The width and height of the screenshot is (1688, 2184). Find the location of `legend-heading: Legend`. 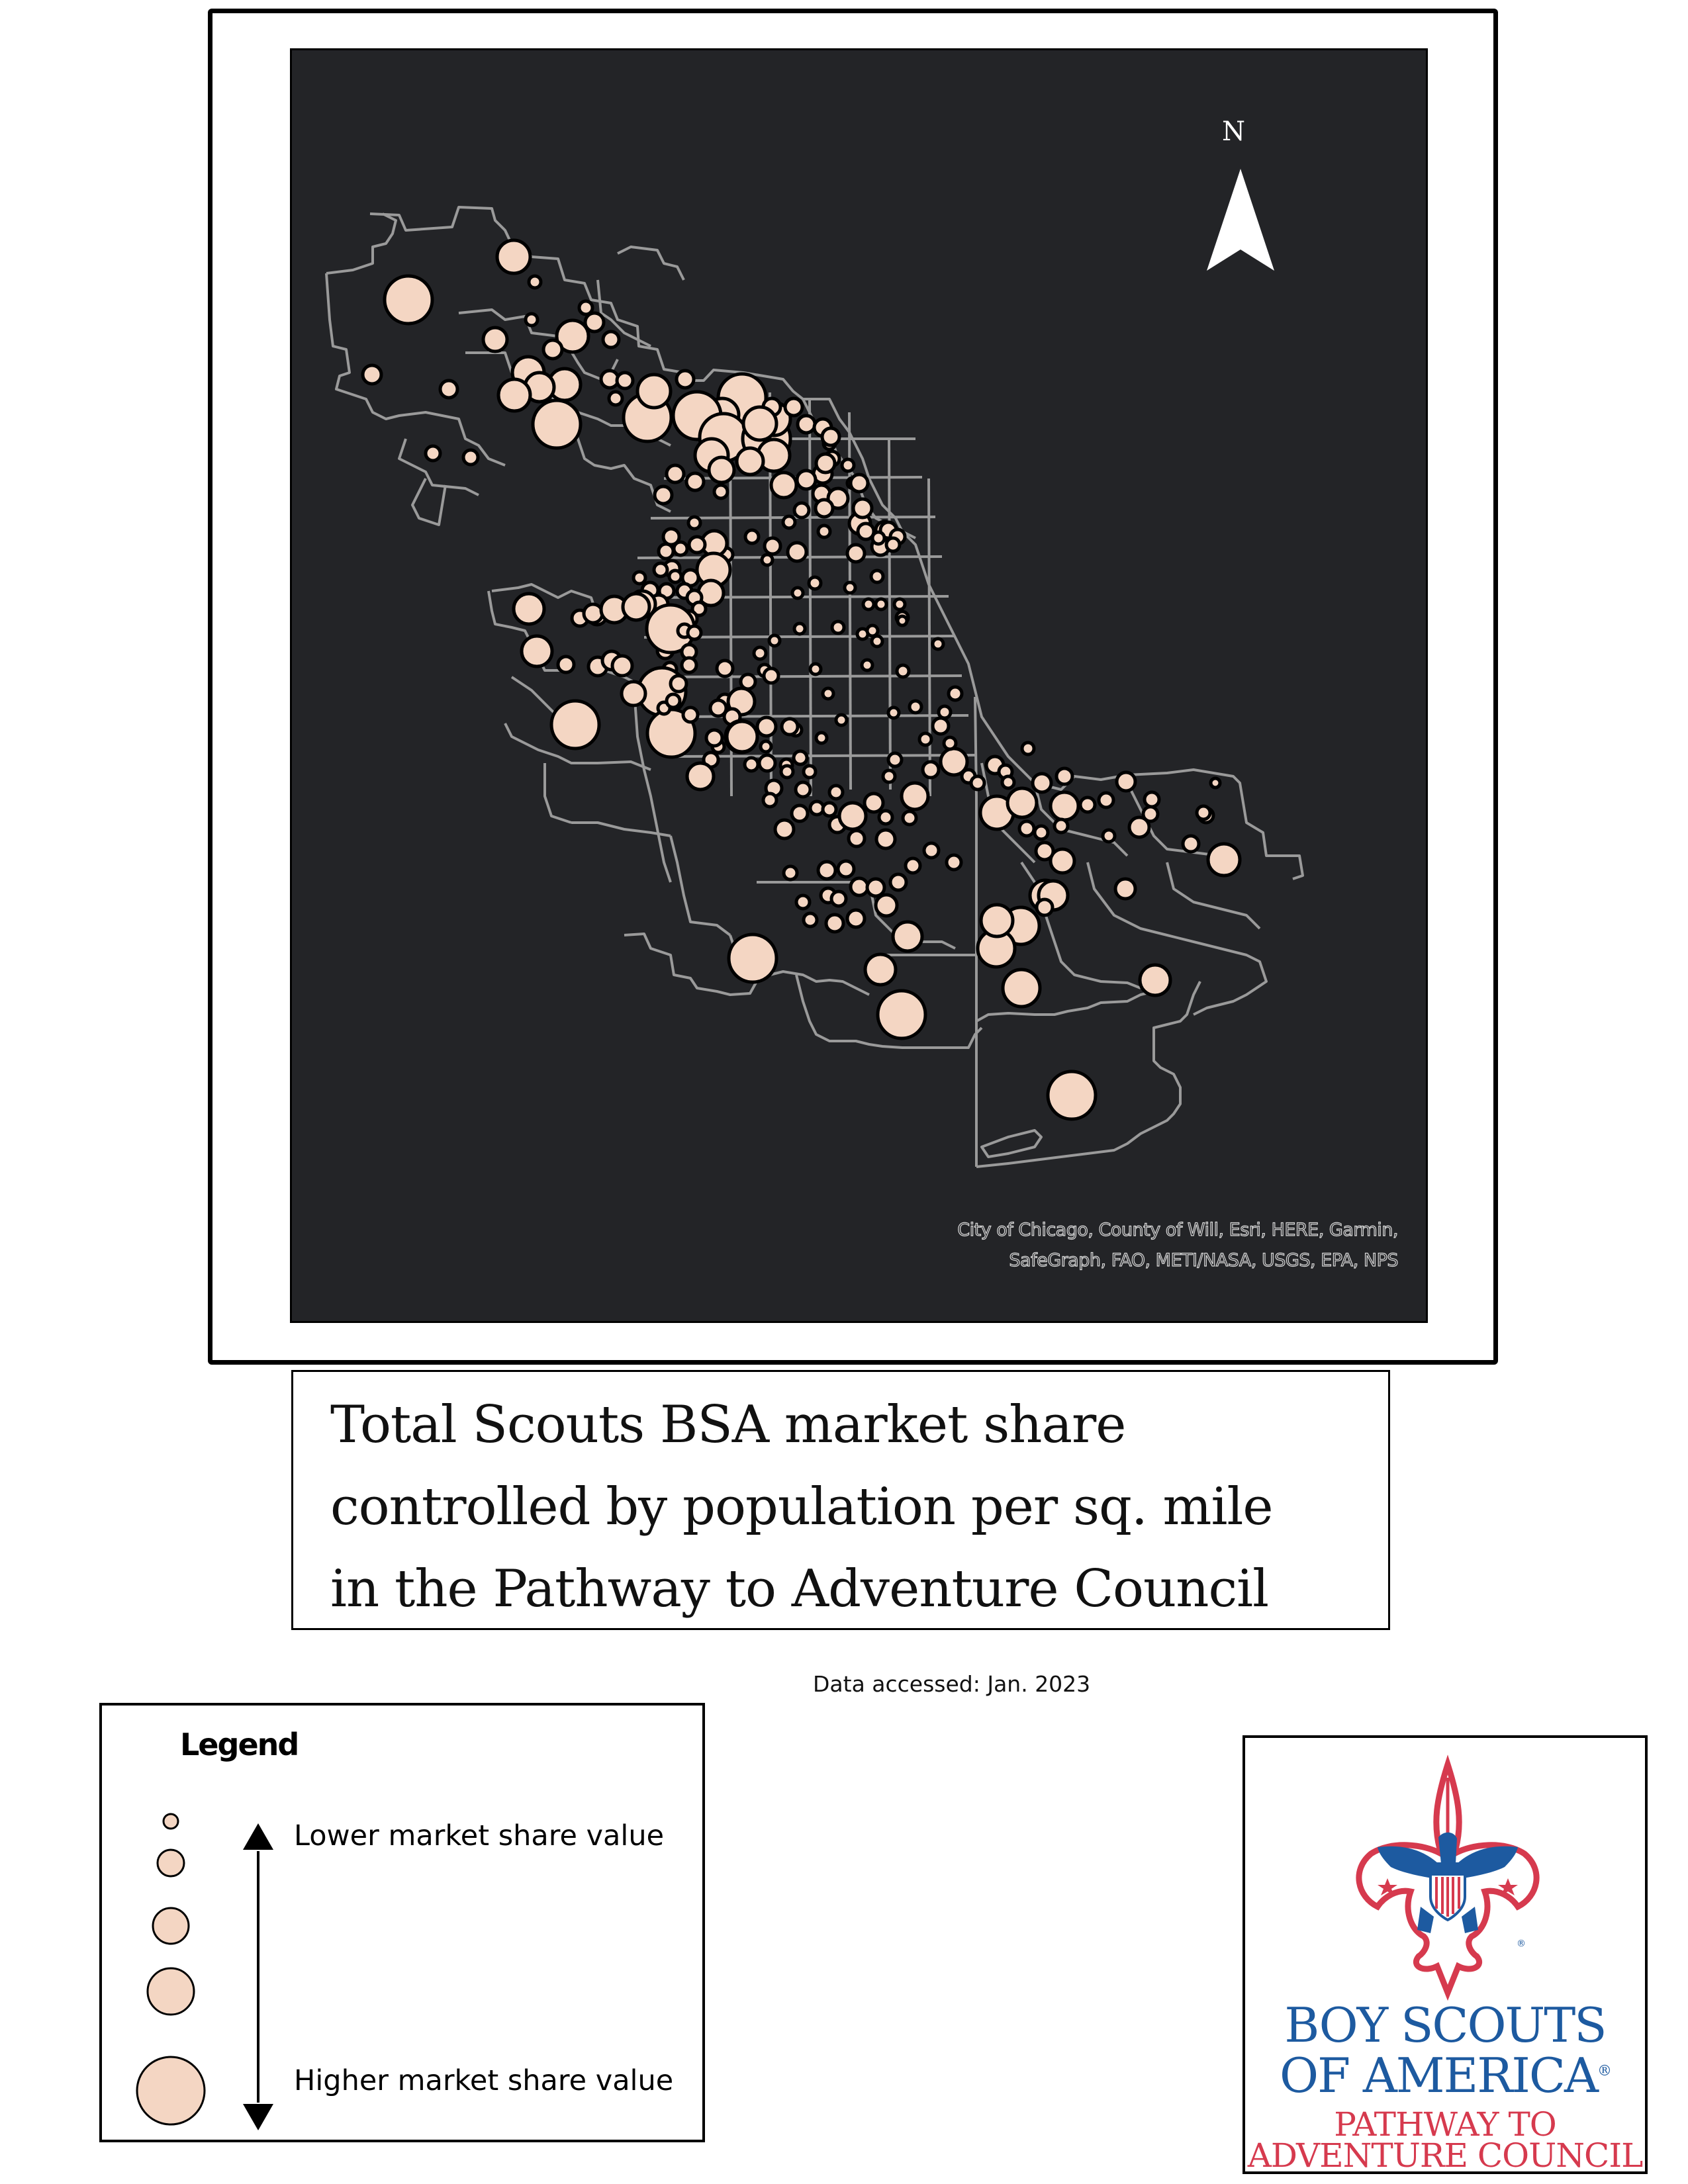

legend-heading: Legend is located at coordinates (239, 1744).